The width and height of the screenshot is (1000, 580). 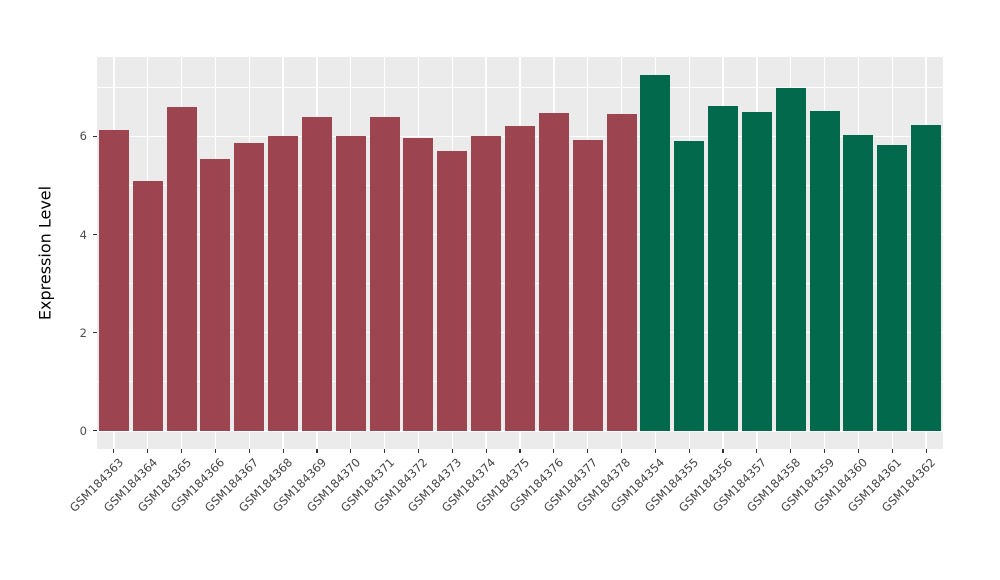 What do you see at coordinates (452, 291) in the screenshot?
I see `bar-GSM184373` at bounding box center [452, 291].